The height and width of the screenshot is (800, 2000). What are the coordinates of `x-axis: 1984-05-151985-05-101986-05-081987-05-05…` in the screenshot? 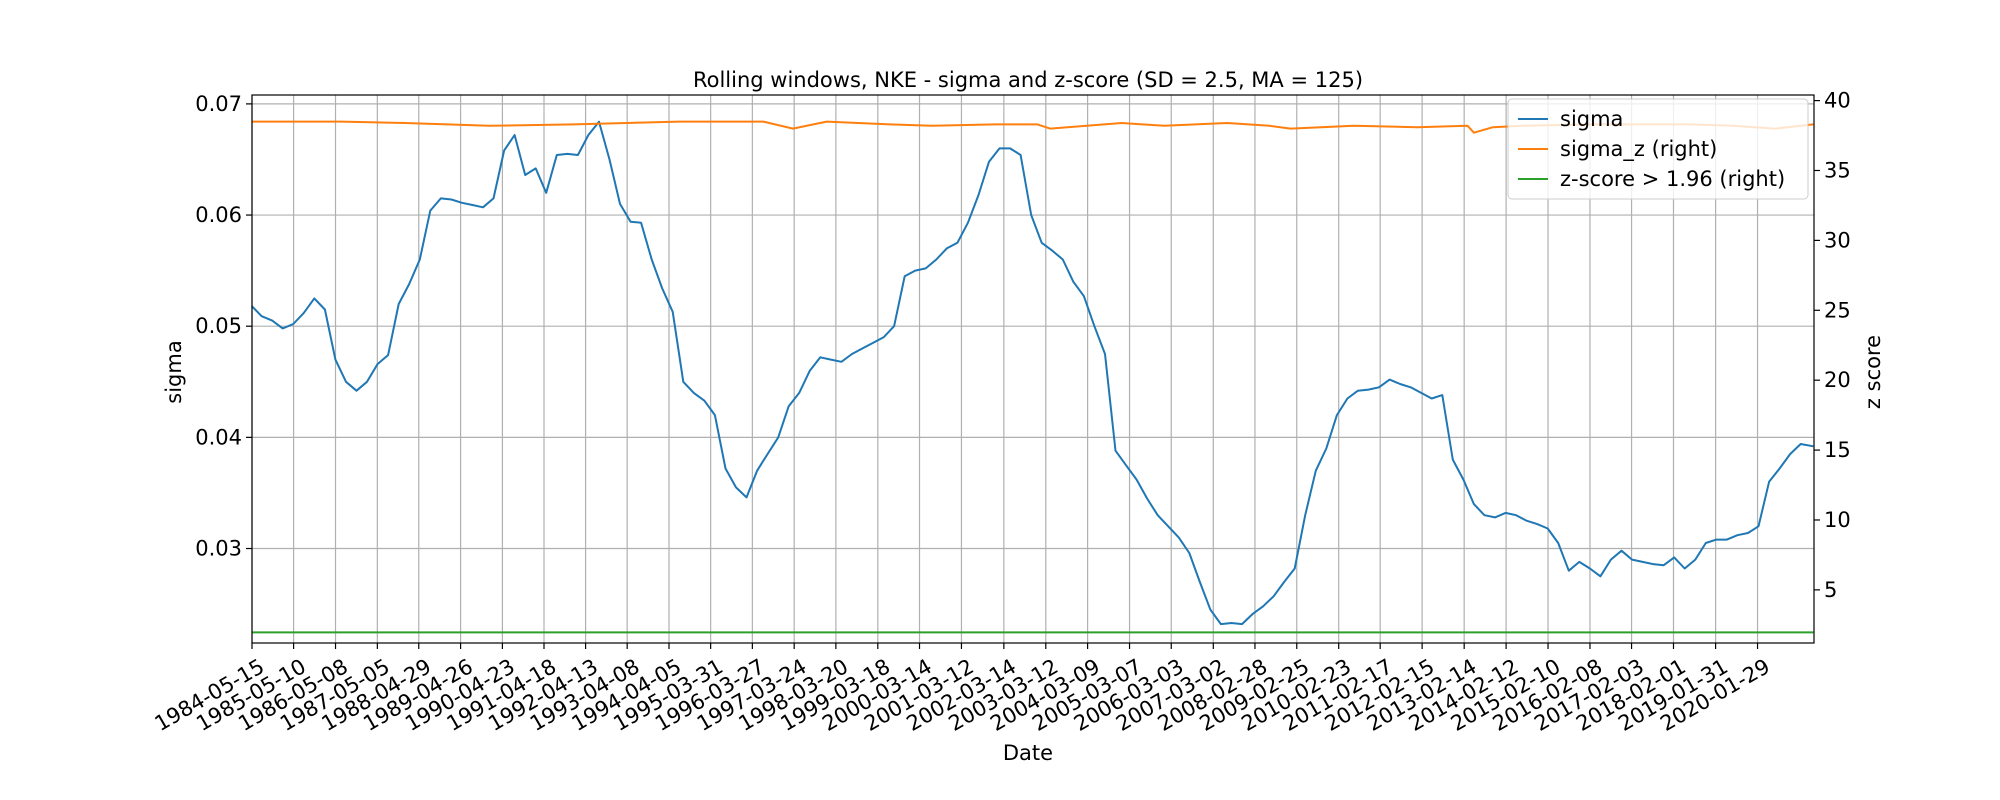 It's located at (962, 689).